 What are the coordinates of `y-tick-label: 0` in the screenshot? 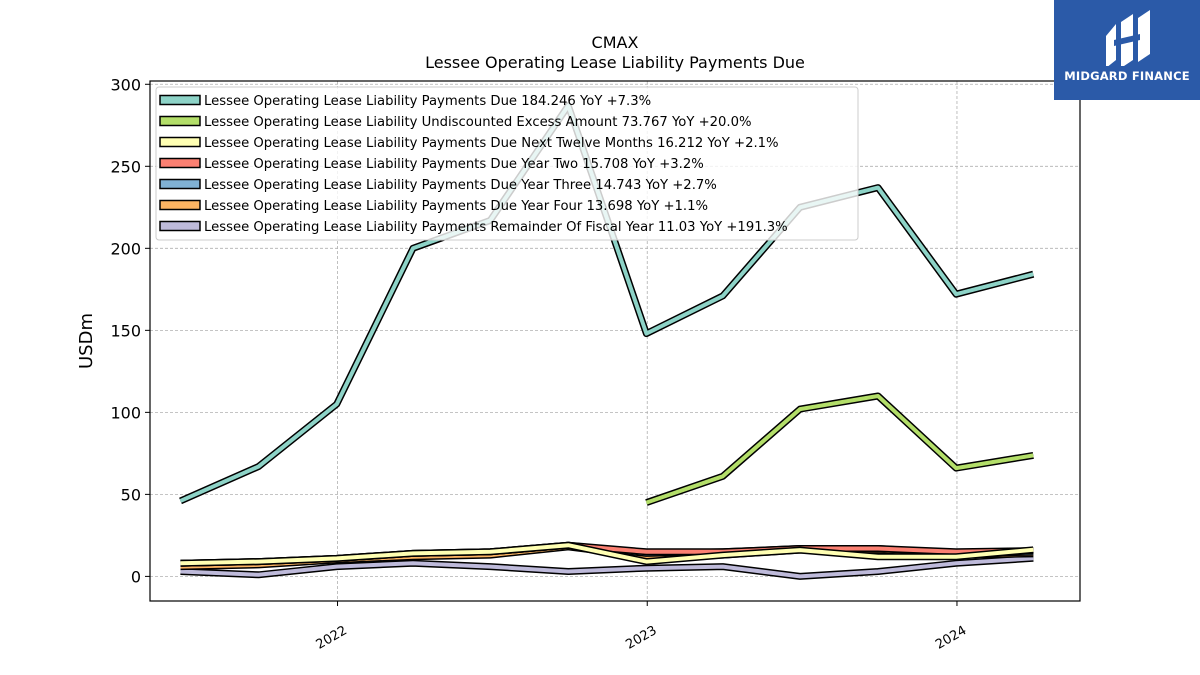 It's located at (136, 576).